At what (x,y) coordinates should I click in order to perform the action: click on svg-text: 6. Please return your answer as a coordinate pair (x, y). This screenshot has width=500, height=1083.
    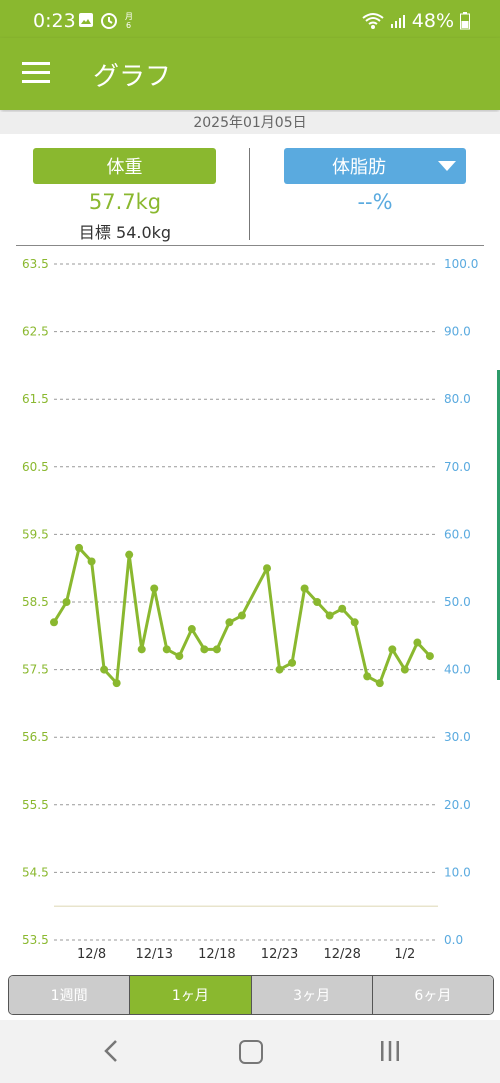
    Looking at the image, I should click on (128, 25).